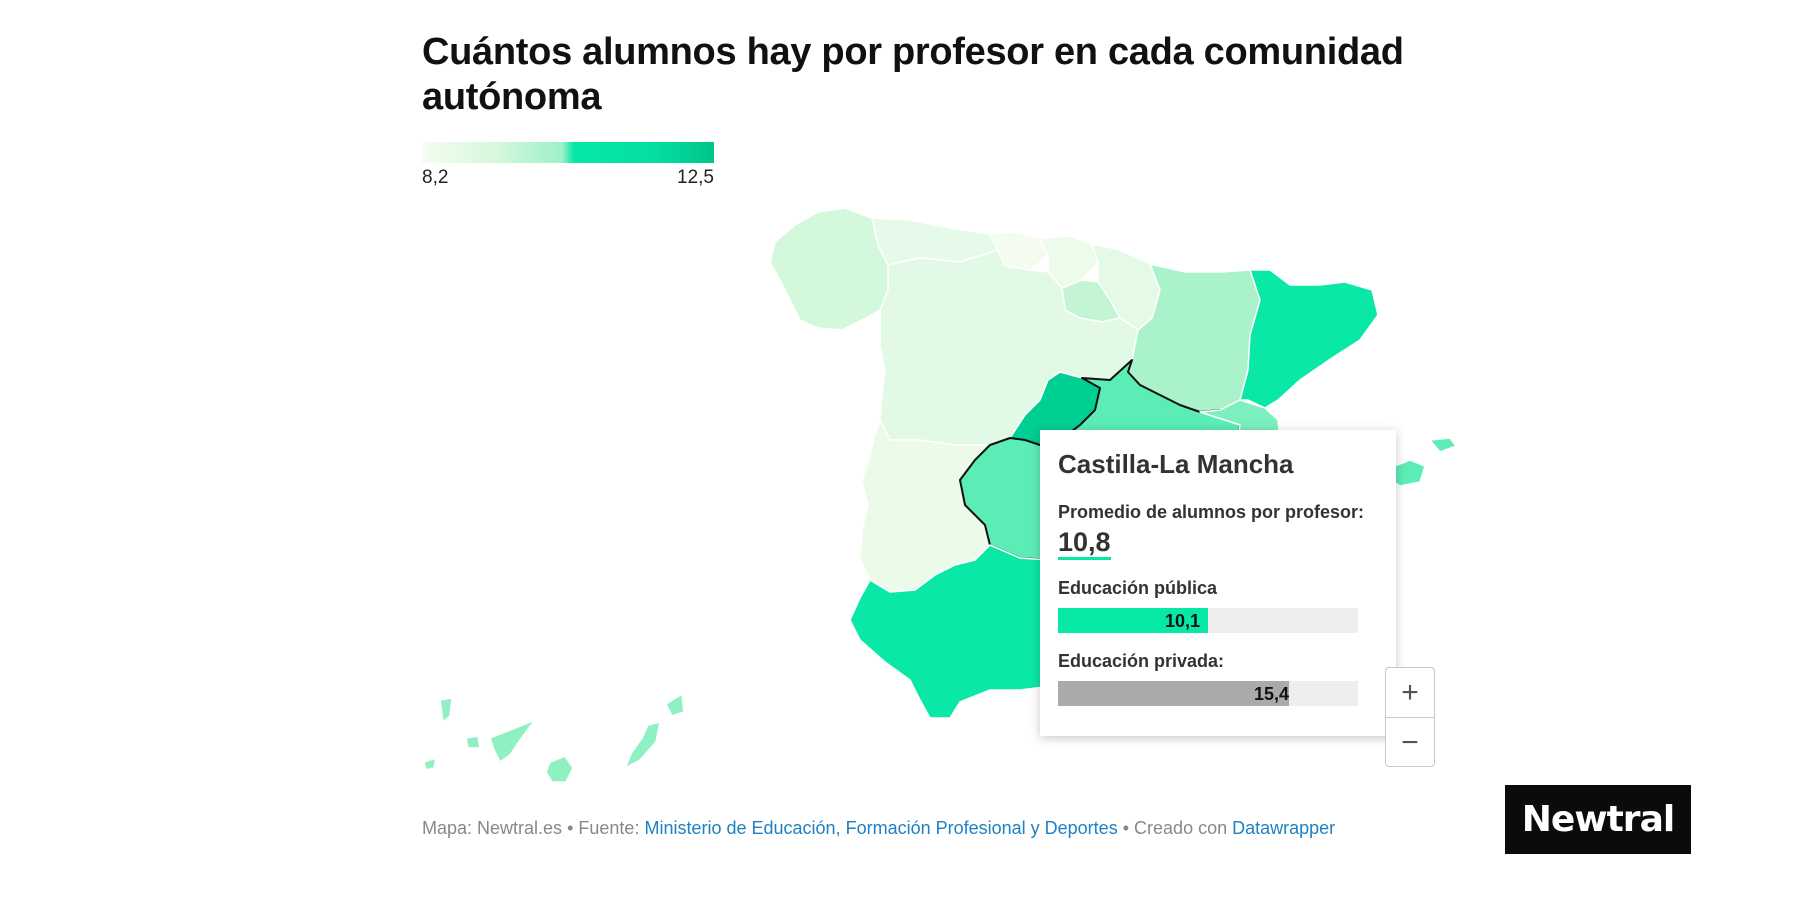 This screenshot has height=900, width=1800. I want to click on tooltip-average-value: 10,8, so click(1084, 543).